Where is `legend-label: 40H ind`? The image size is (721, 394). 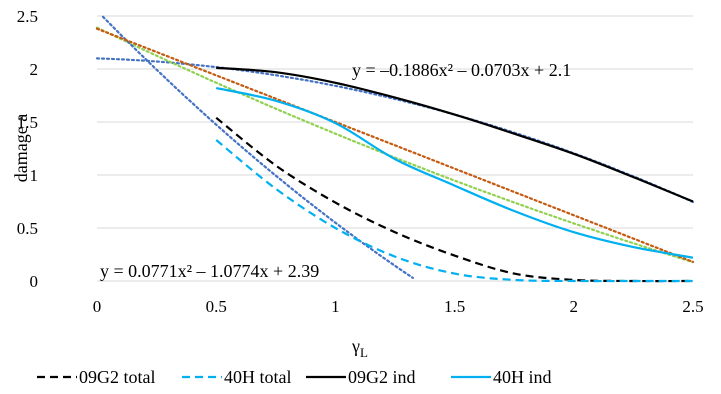 legend-label: 40H ind is located at coordinates (522, 377).